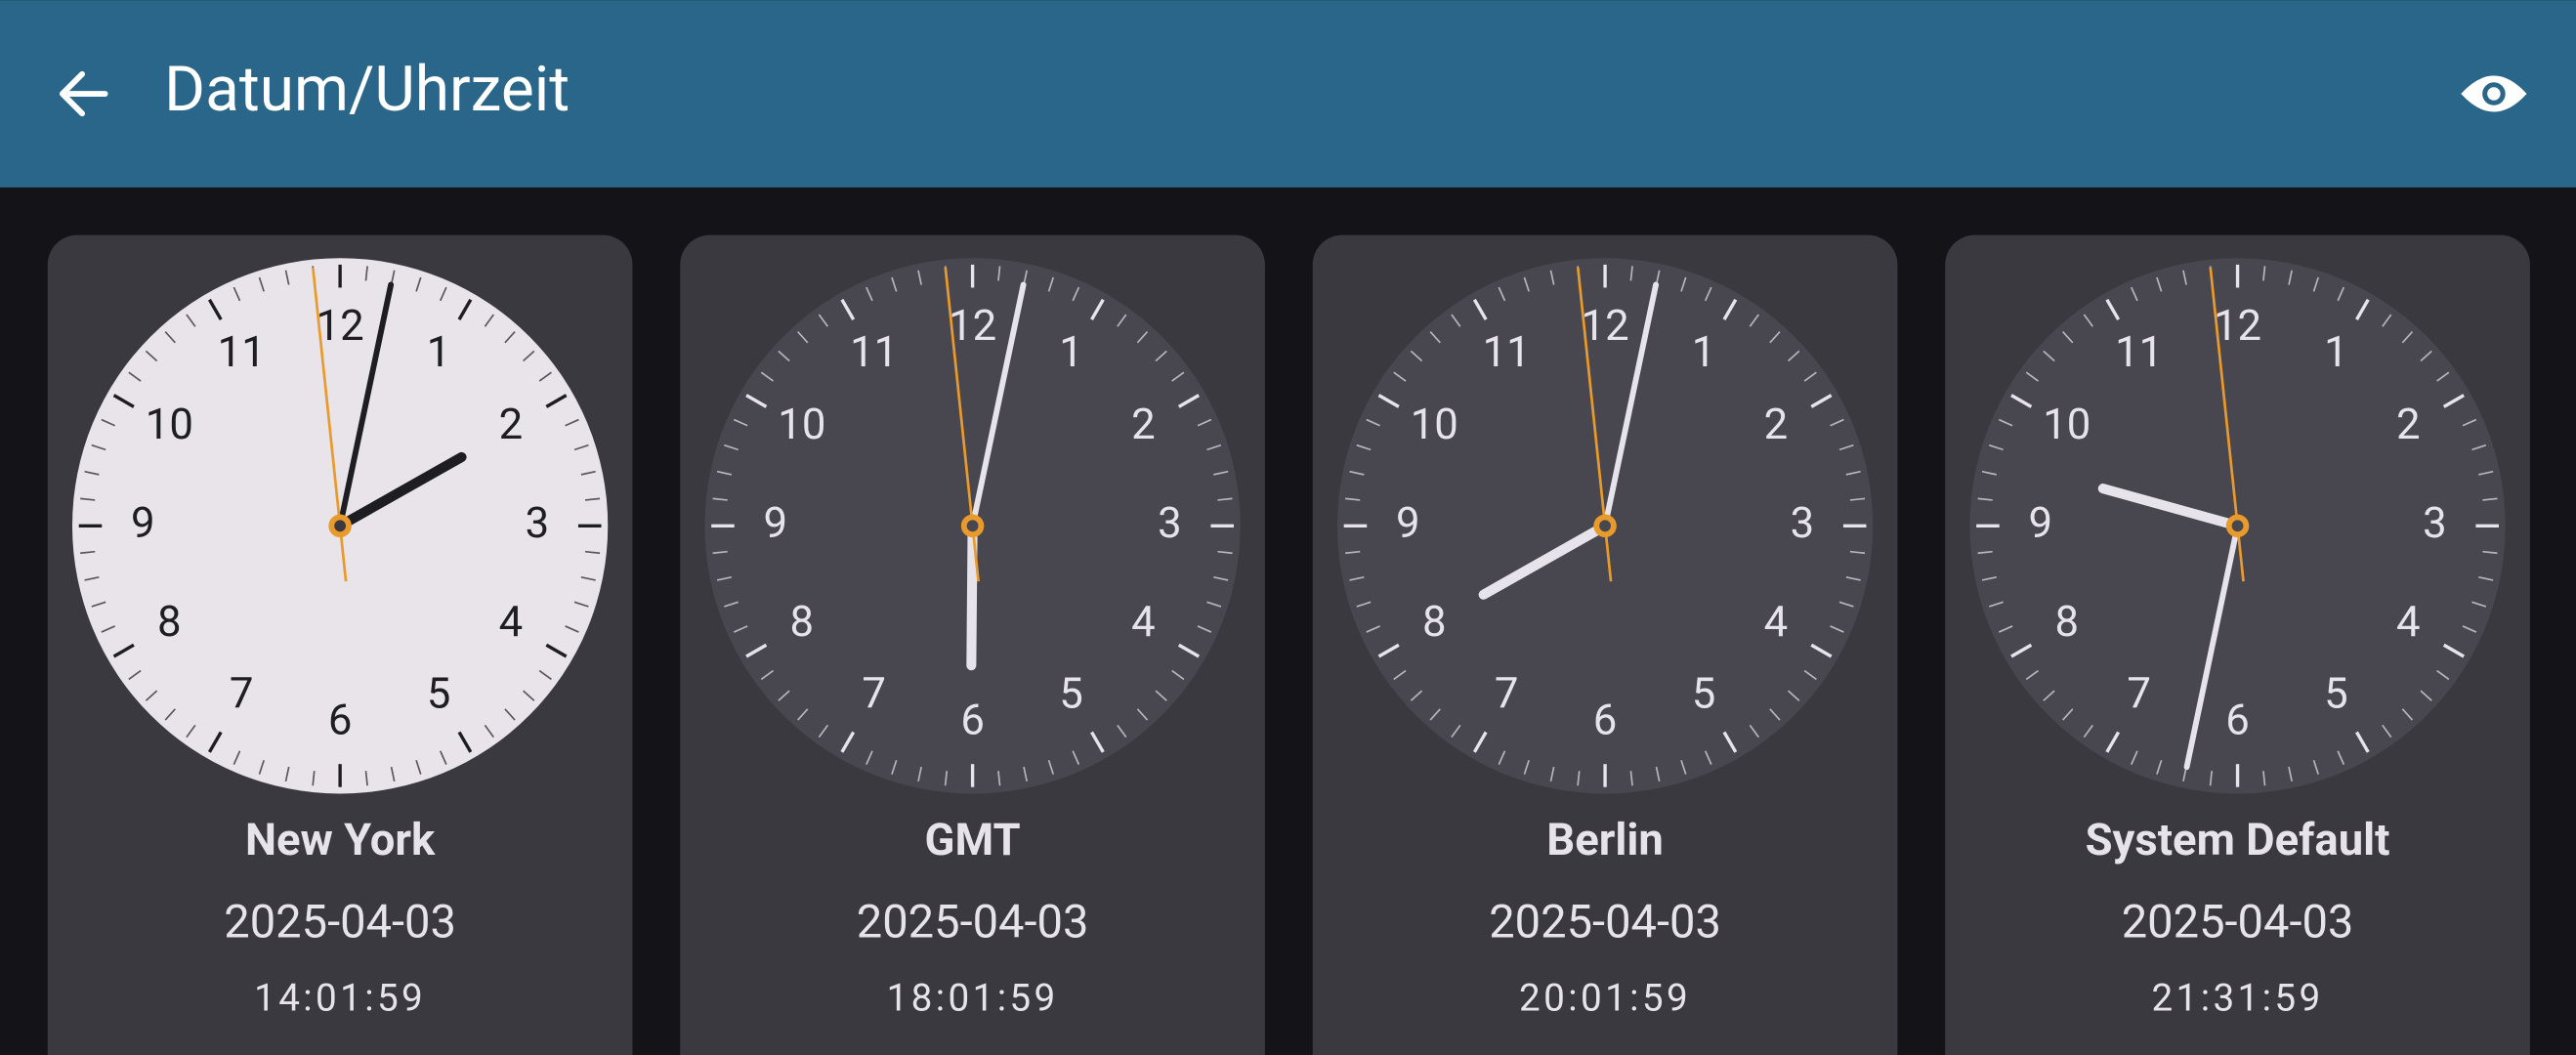 The height and width of the screenshot is (1055, 2576). I want to click on clock-name: Berlin, so click(1605, 840).